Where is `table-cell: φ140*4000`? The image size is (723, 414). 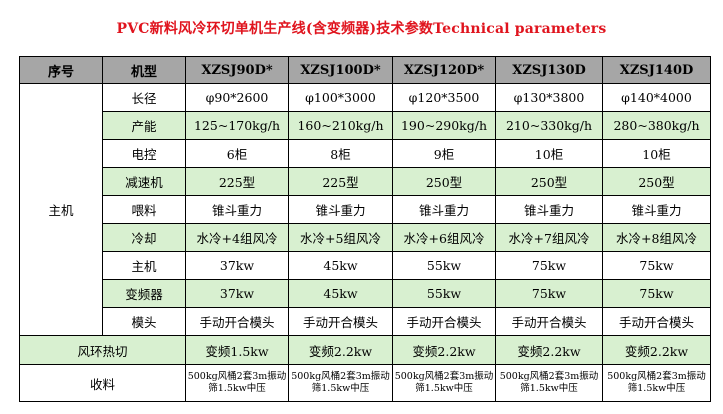 table-cell: φ140*4000 is located at coordinates (656, 97).